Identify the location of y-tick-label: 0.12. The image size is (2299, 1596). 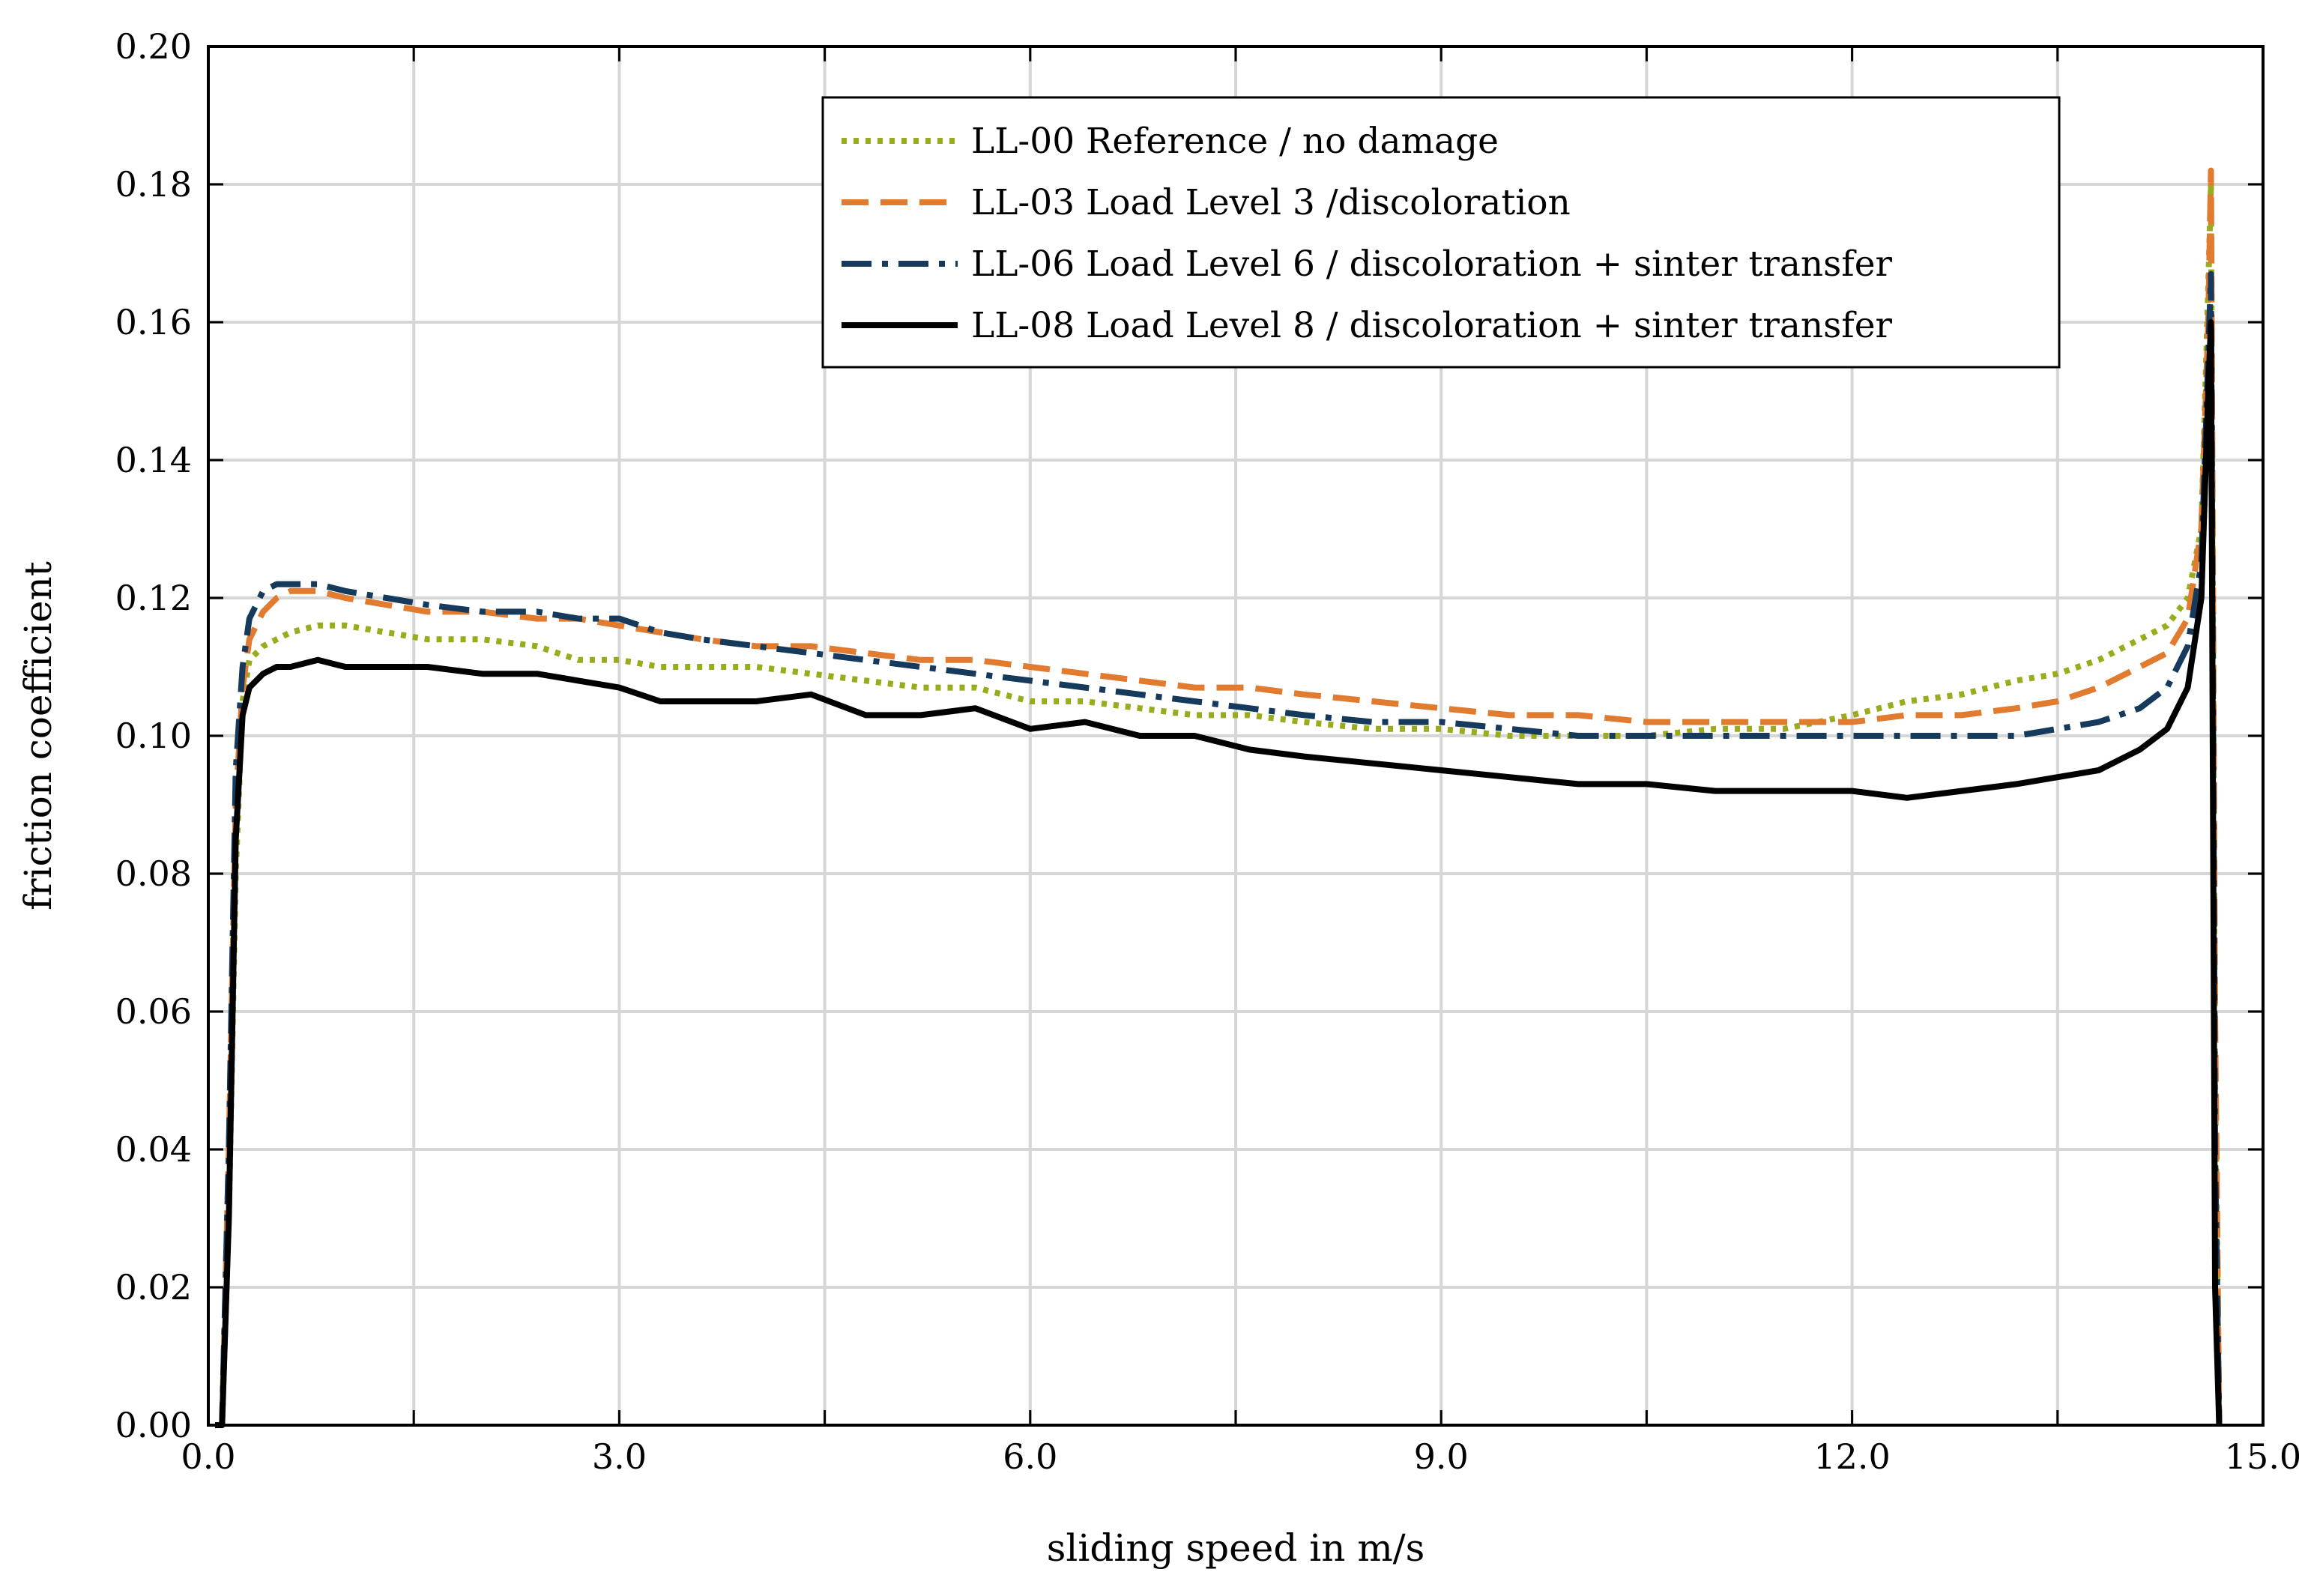
(153, 598).